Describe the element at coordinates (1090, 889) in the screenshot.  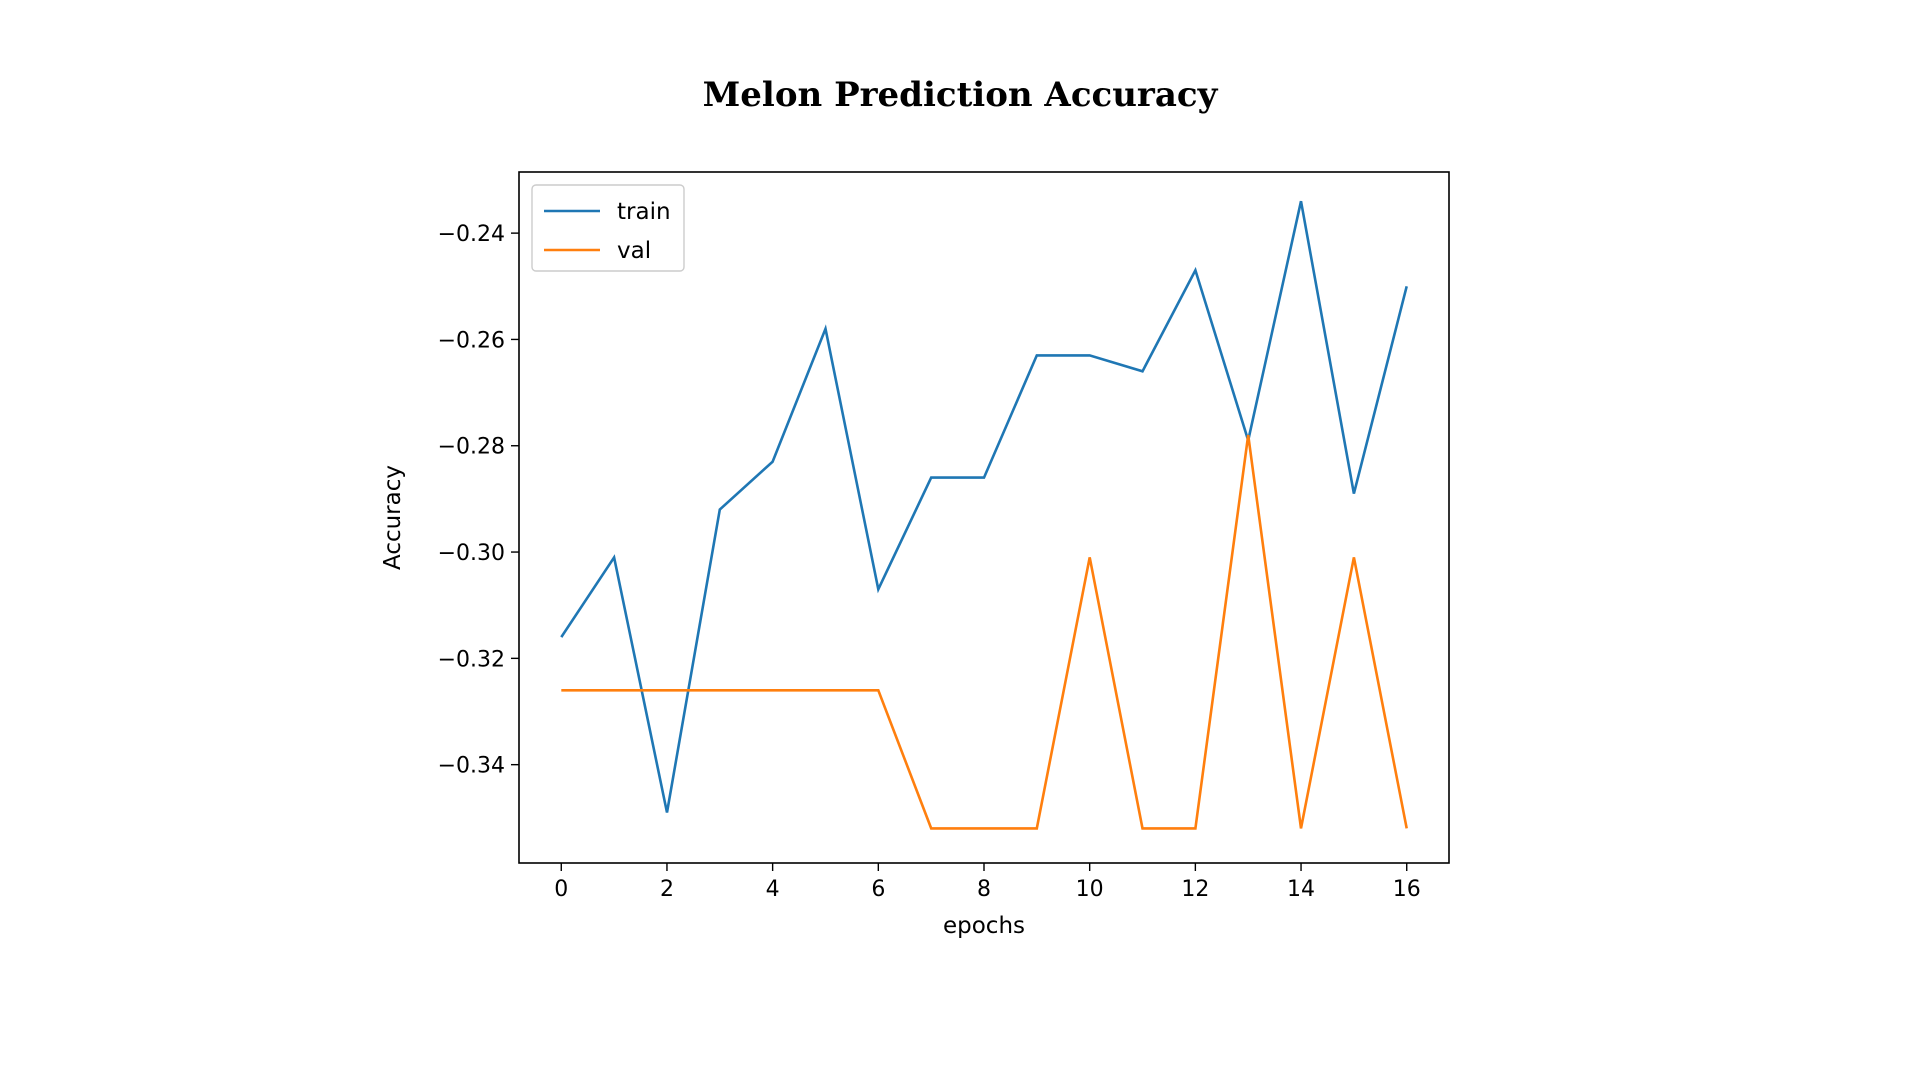
I see `x-tick-label: 10` at that location.